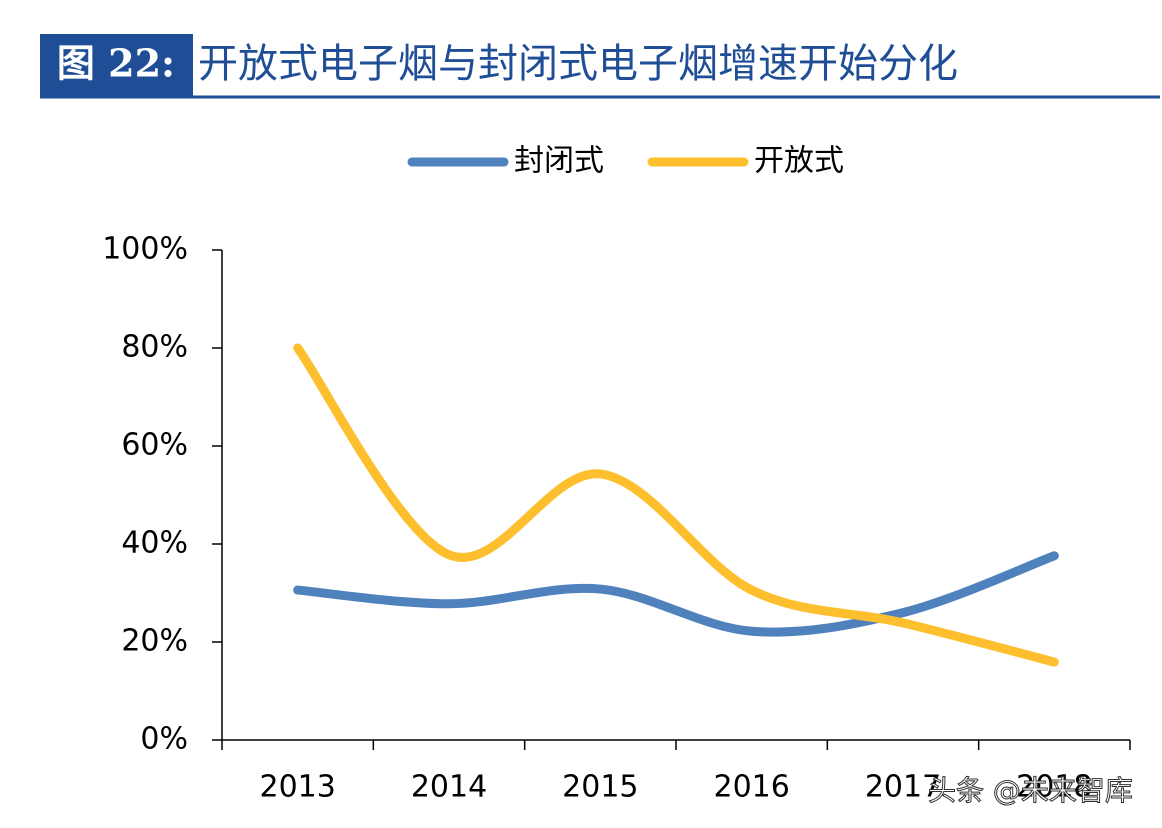 The width and height of the screenshot is (1162, 828). I want to click on y-tick-label: 0%, so click(164, 739).